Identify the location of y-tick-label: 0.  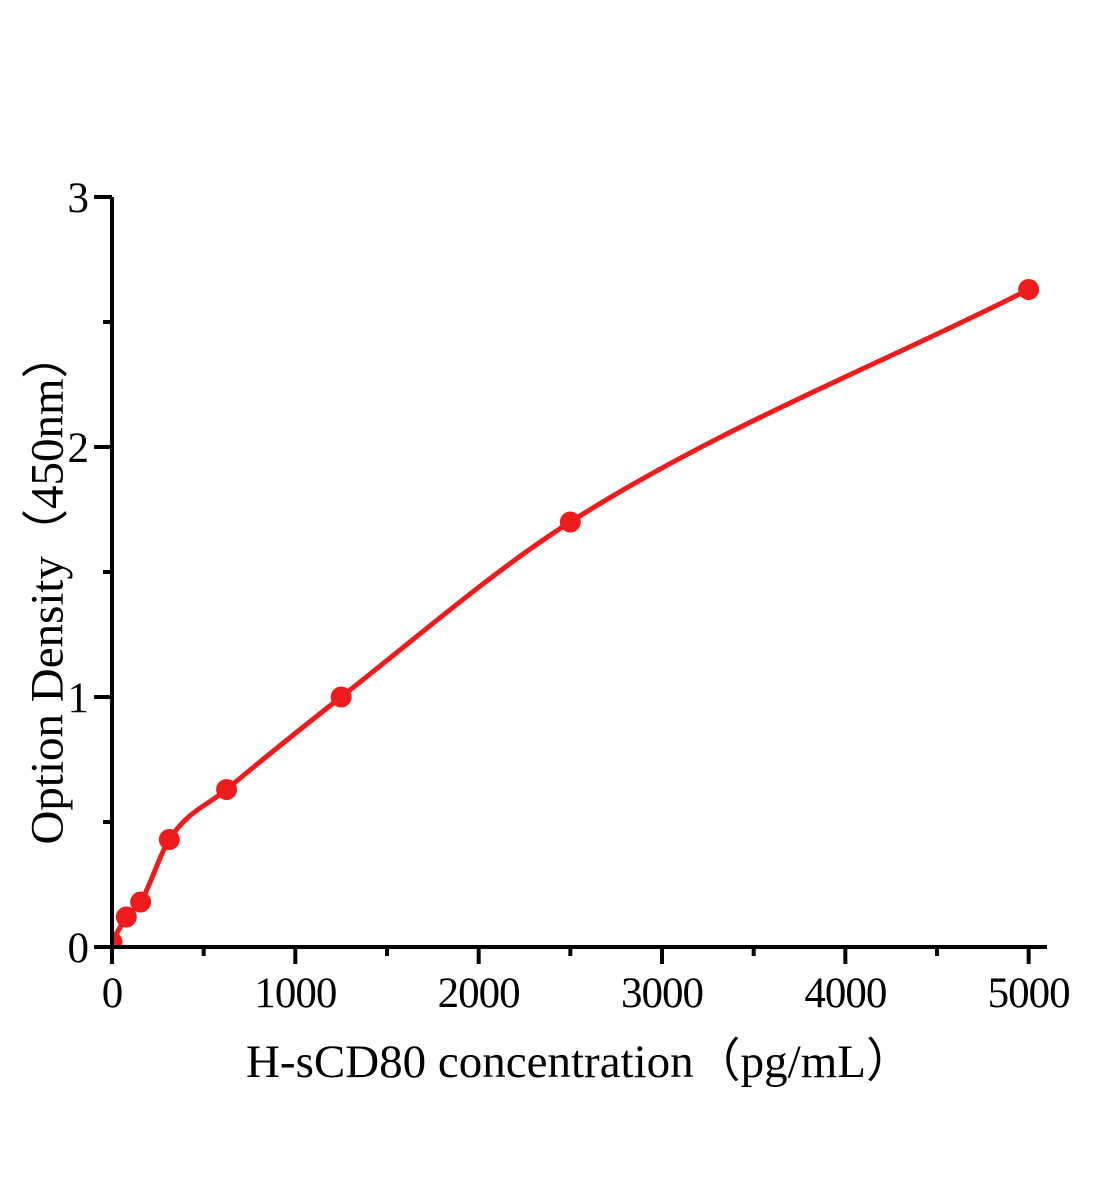
(78, 948).